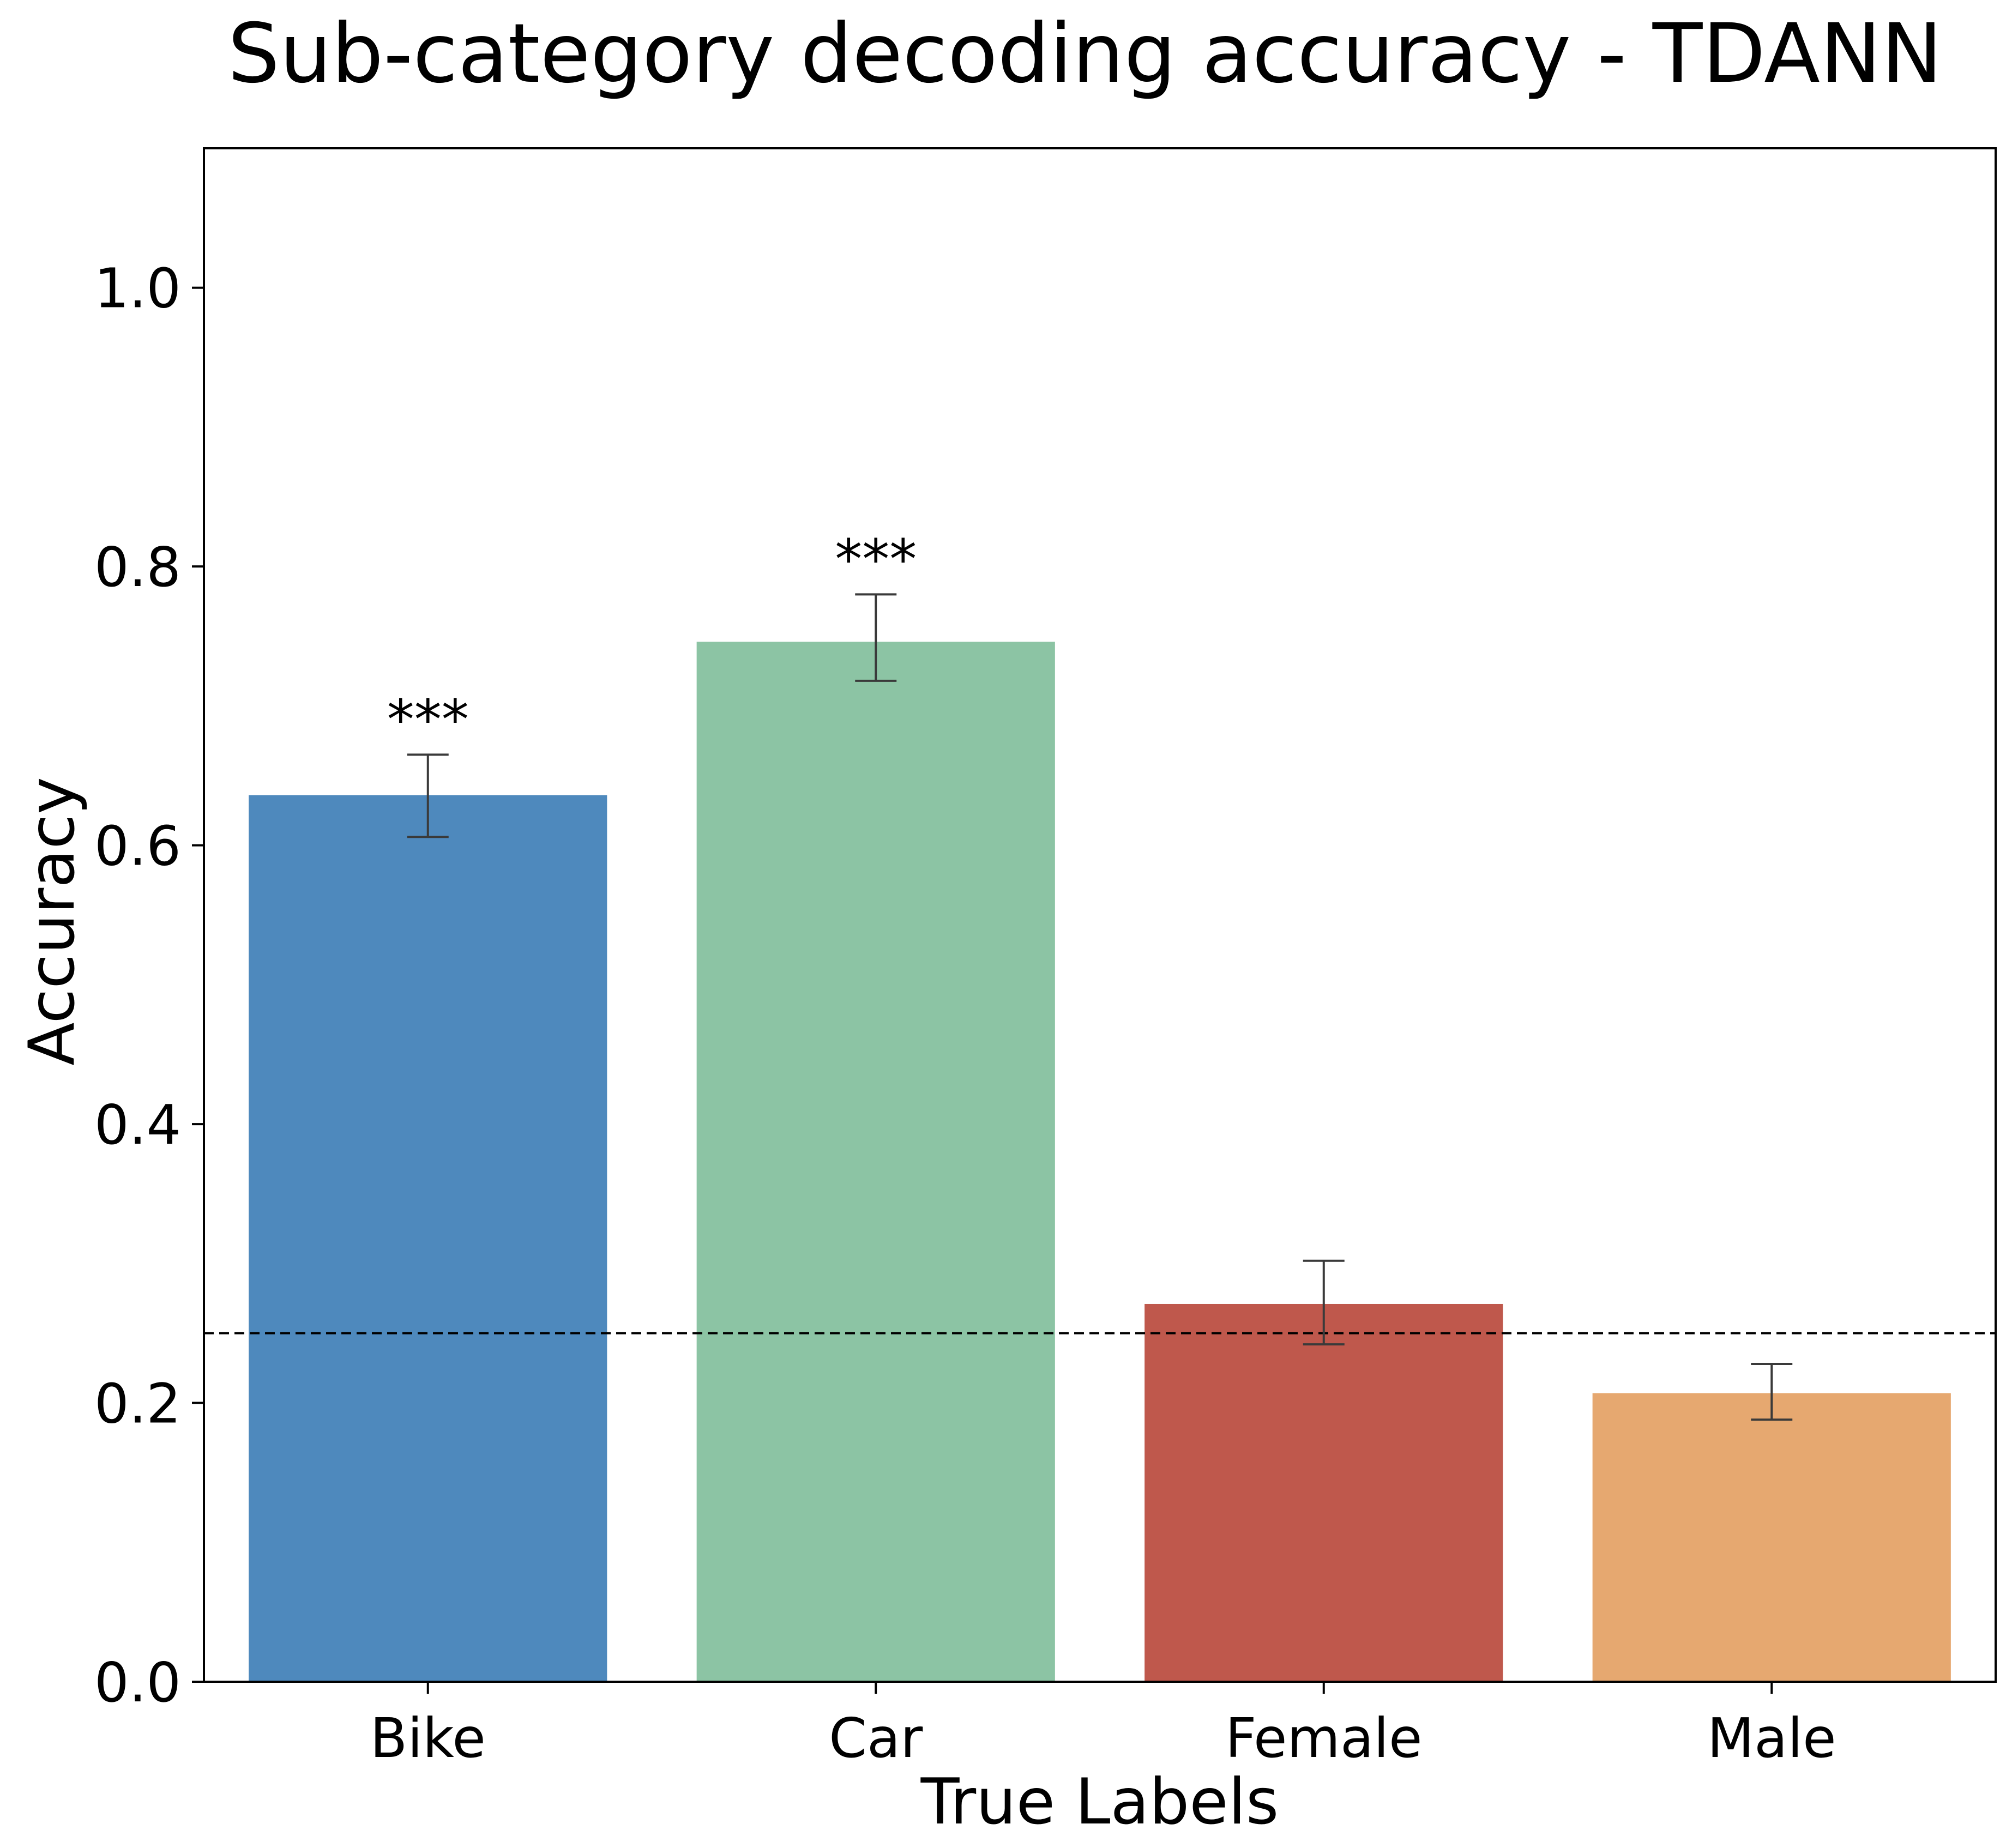  What do you see at coordinates (149, 986) in the screenshot?
I see `y-axis-ticks: 0.0 0.2 0.4 0.6 0.8 1.0` at bounding box center [149, 986].